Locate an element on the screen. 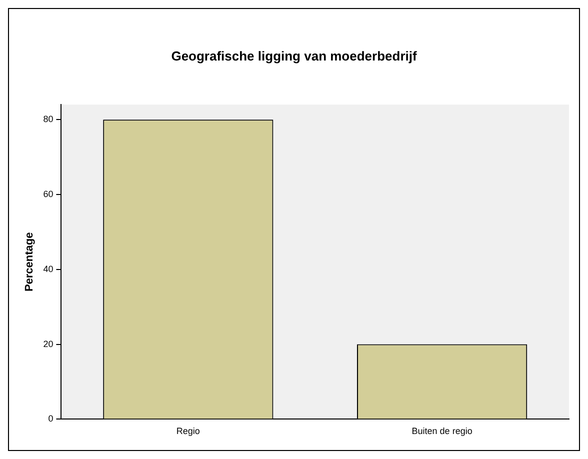 This screenshot has height=459, width=588. chart-title: Geografische ligging van moederbedrijf is located at coordinates (294, 56).